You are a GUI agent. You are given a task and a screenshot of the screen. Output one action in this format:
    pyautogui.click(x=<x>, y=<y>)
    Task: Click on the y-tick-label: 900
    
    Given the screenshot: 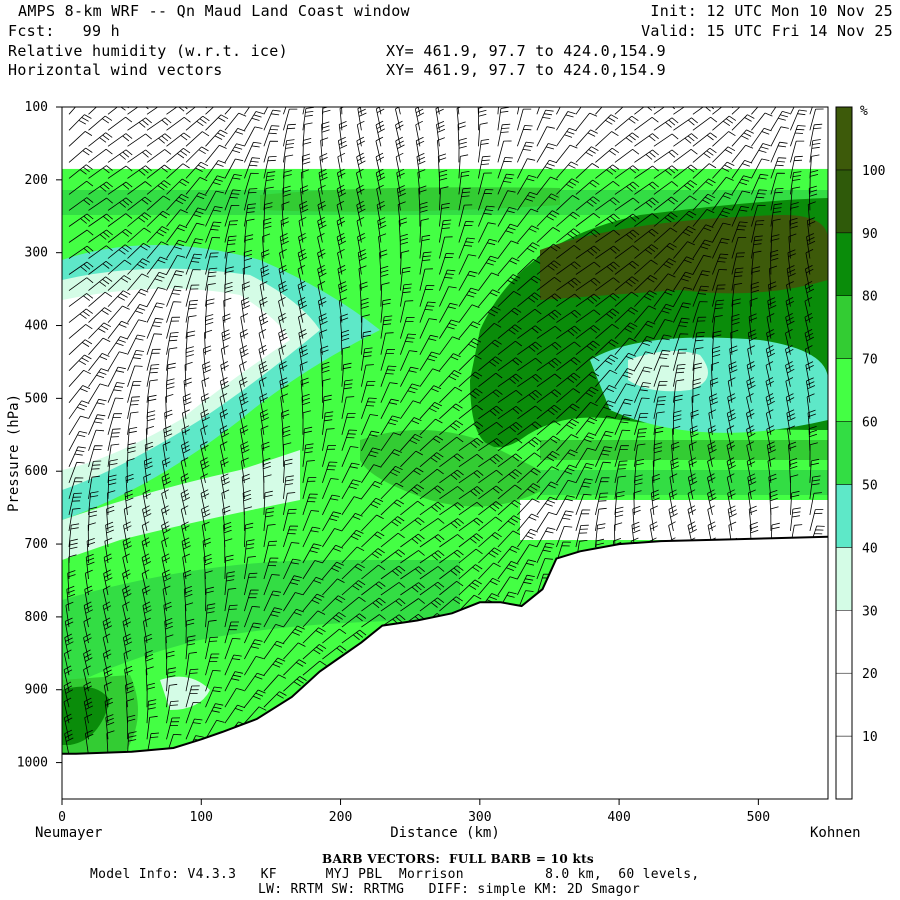 What is the action you would take?
    pyautogui.click(x=36, y=690)
    